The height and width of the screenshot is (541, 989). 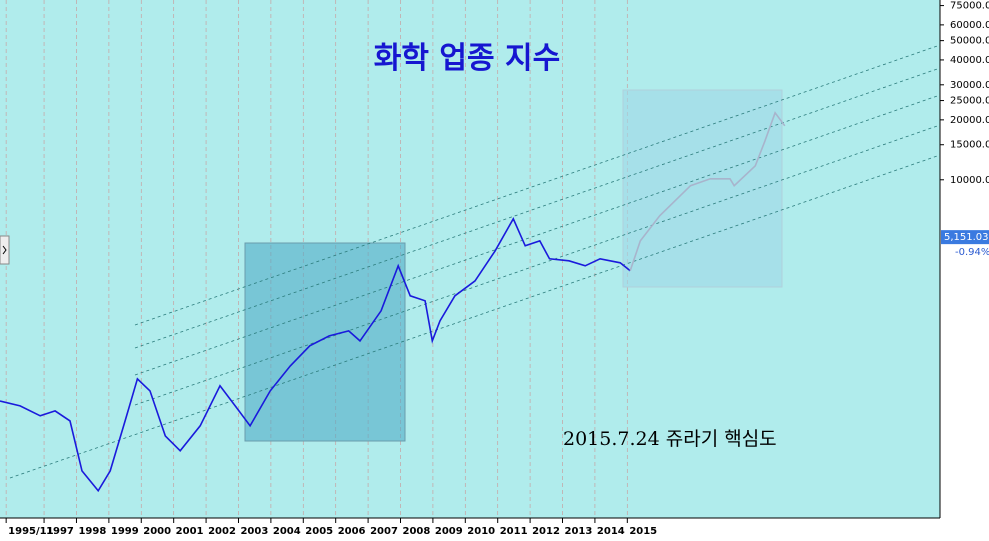 What do you see at coordinates (969, 180) in the screenshot?
I see `y-tick-label: 10000.00` at bounding box center [969, 180].